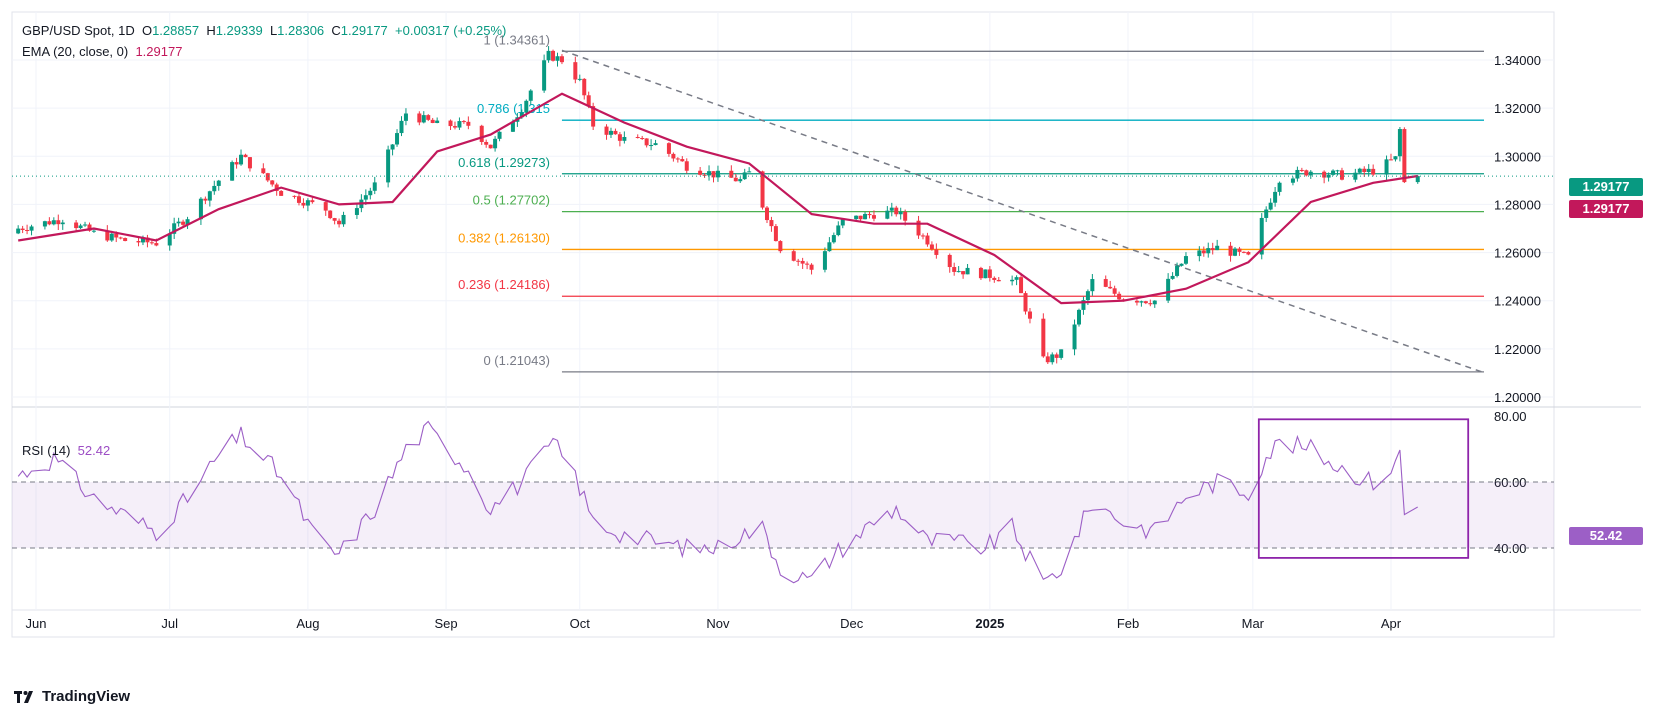 This screenshot has height=718, width=1656. Describe the element at coordinates (1517, 60) in the screenshot. I see `price-tick-label: 1.34000` at that location.